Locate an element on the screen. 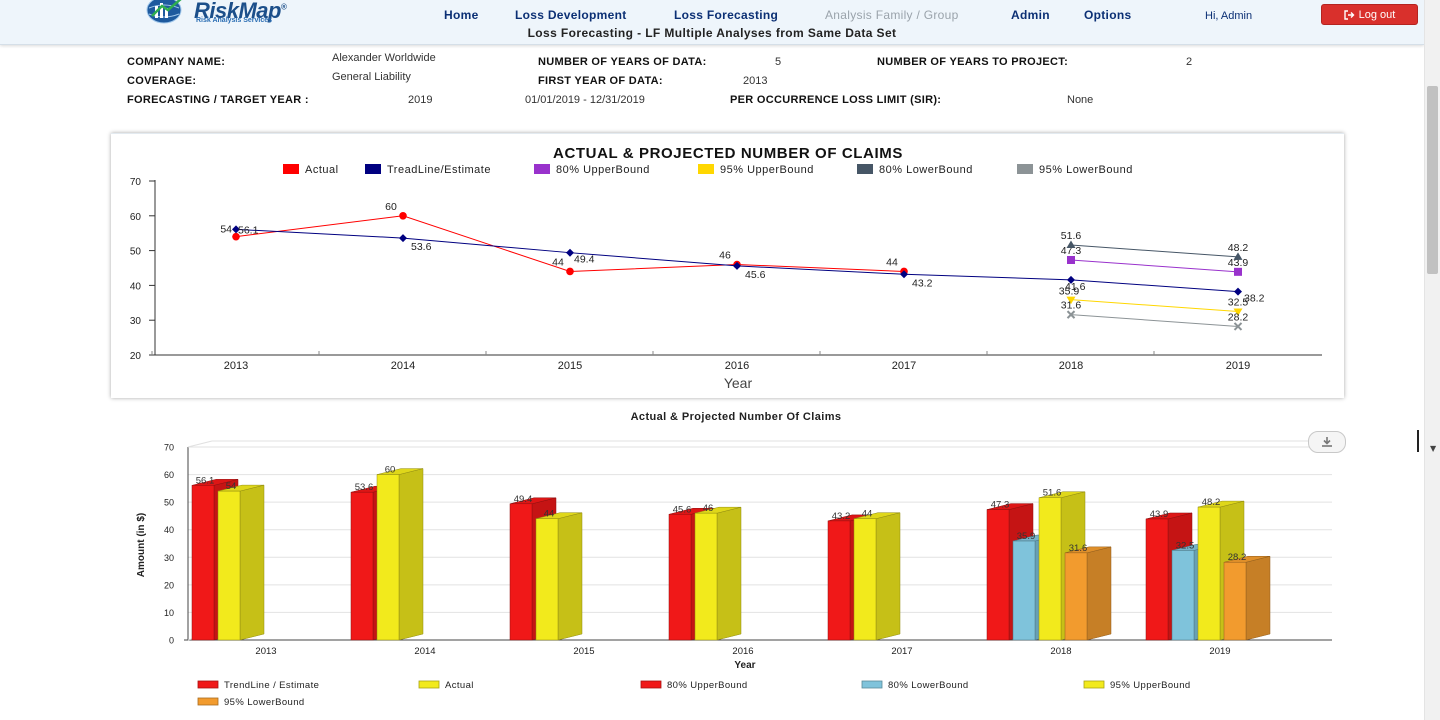 The width and height of the screenshot is (1440, 720). bar-back-wall is located at coordinates (759, 444).